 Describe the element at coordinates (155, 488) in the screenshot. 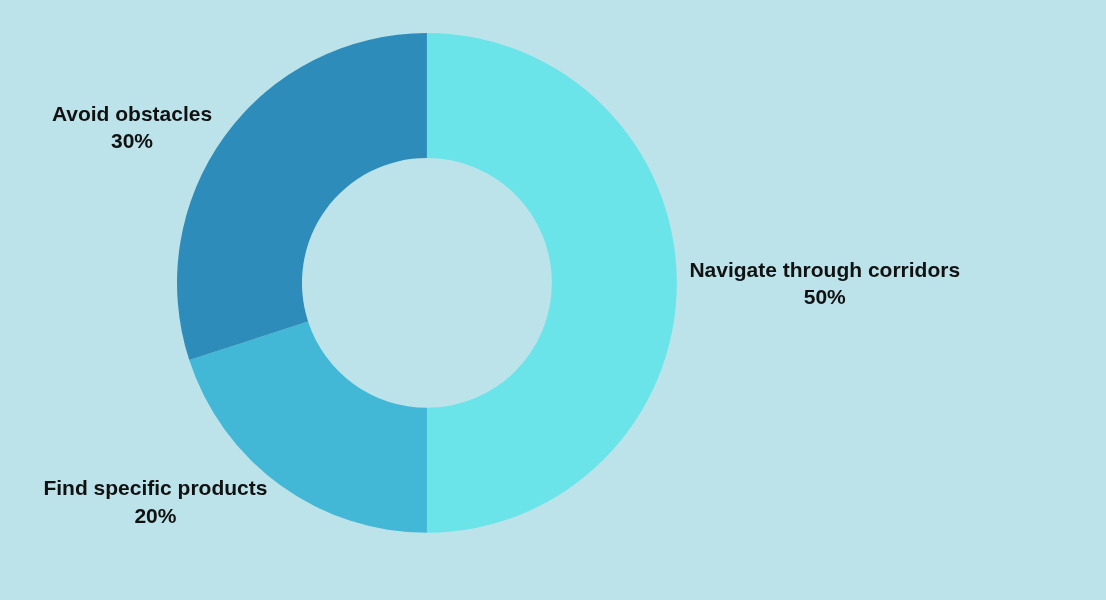

I see `slice-label: Find specific products` at that location.